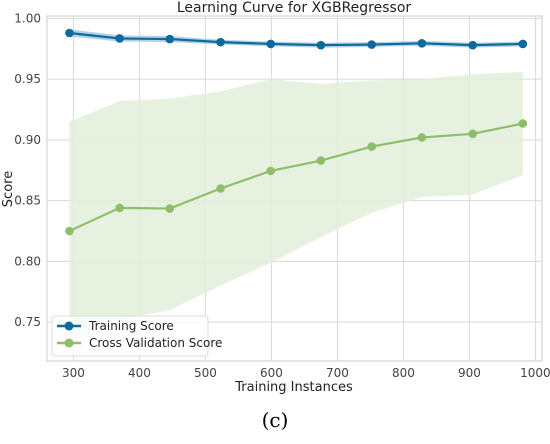 The image size is (550, 444). I want to click on x-tick-label: 800, so click(403, 373).